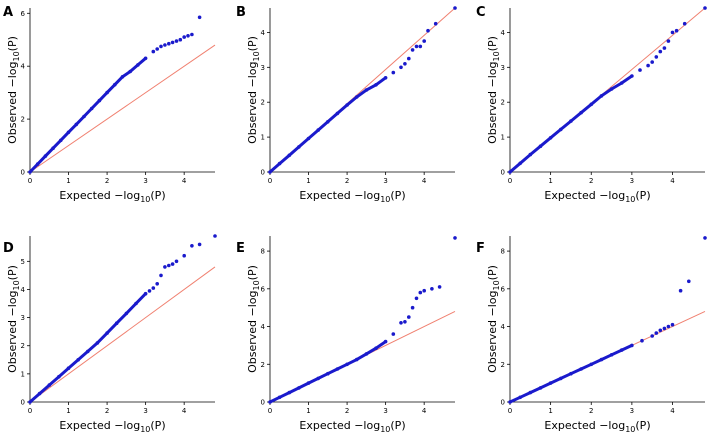  I want to click on y-tick-label: 0, so click(503, 403).